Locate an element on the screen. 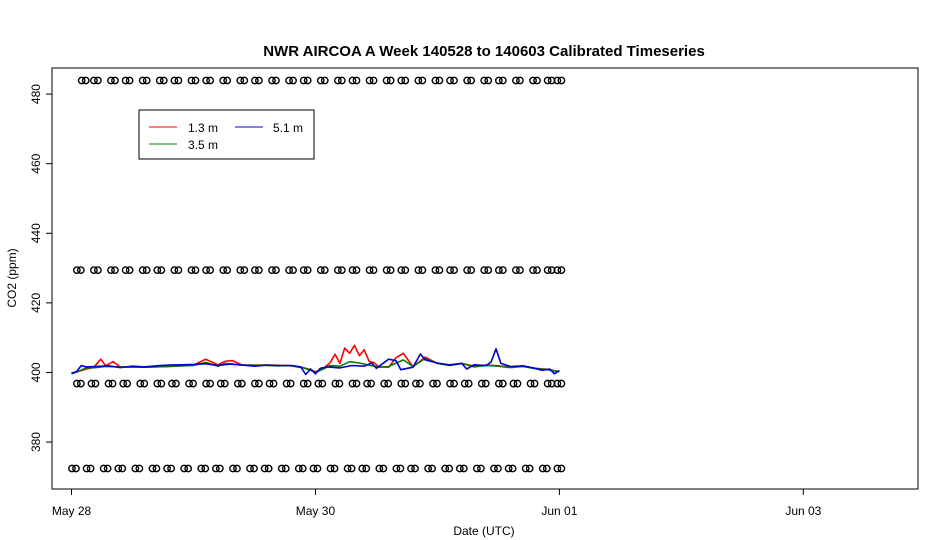 The image size is (936, 540). y-tick-label: 380 is located at coordinates (36, 442).